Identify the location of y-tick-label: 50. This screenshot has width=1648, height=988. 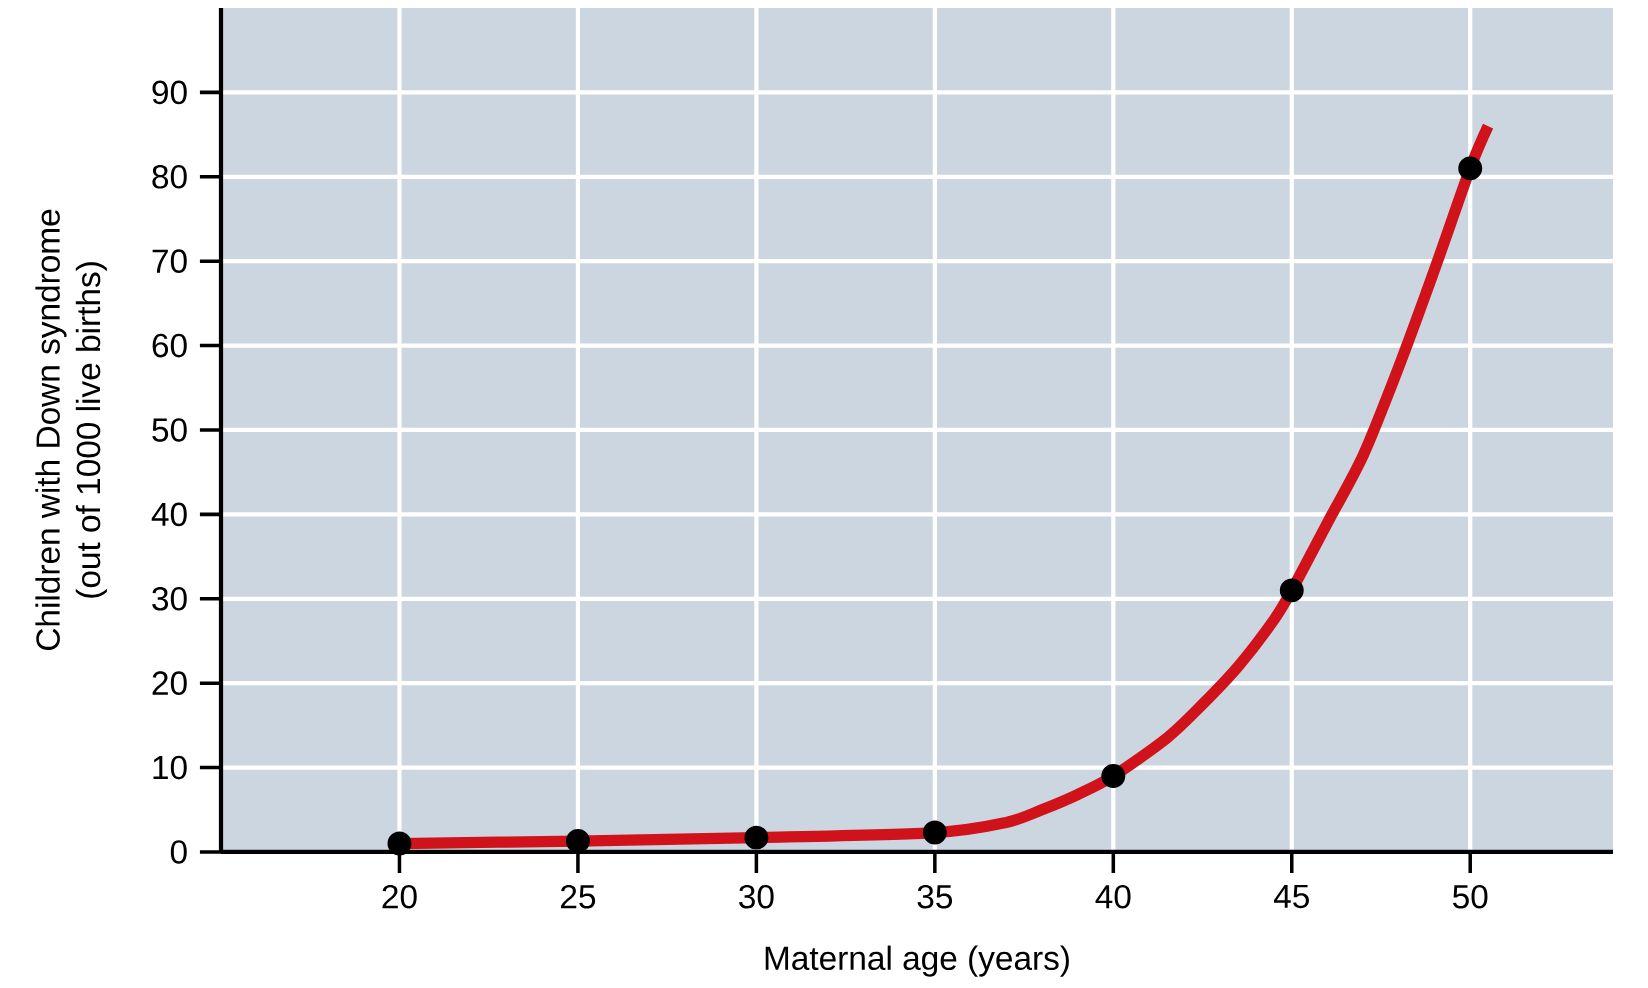
(169, 430).